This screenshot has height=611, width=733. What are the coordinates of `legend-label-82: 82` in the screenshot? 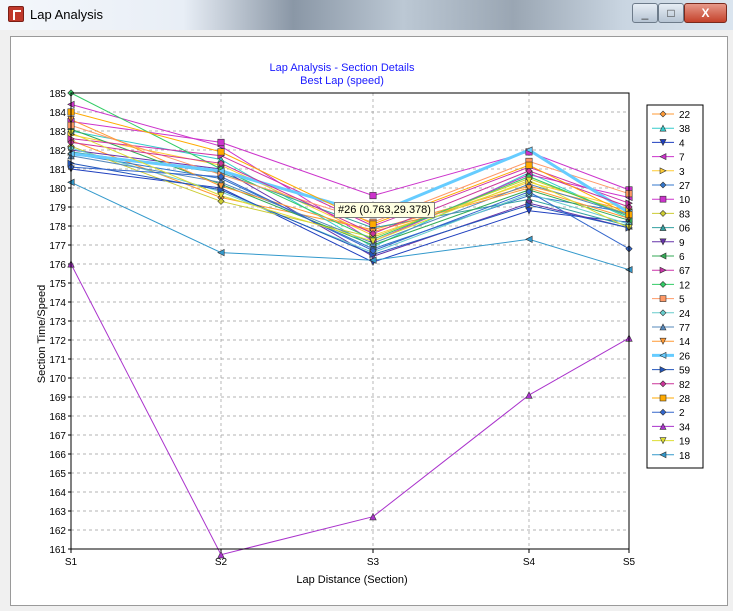 It's located at (685, 385).